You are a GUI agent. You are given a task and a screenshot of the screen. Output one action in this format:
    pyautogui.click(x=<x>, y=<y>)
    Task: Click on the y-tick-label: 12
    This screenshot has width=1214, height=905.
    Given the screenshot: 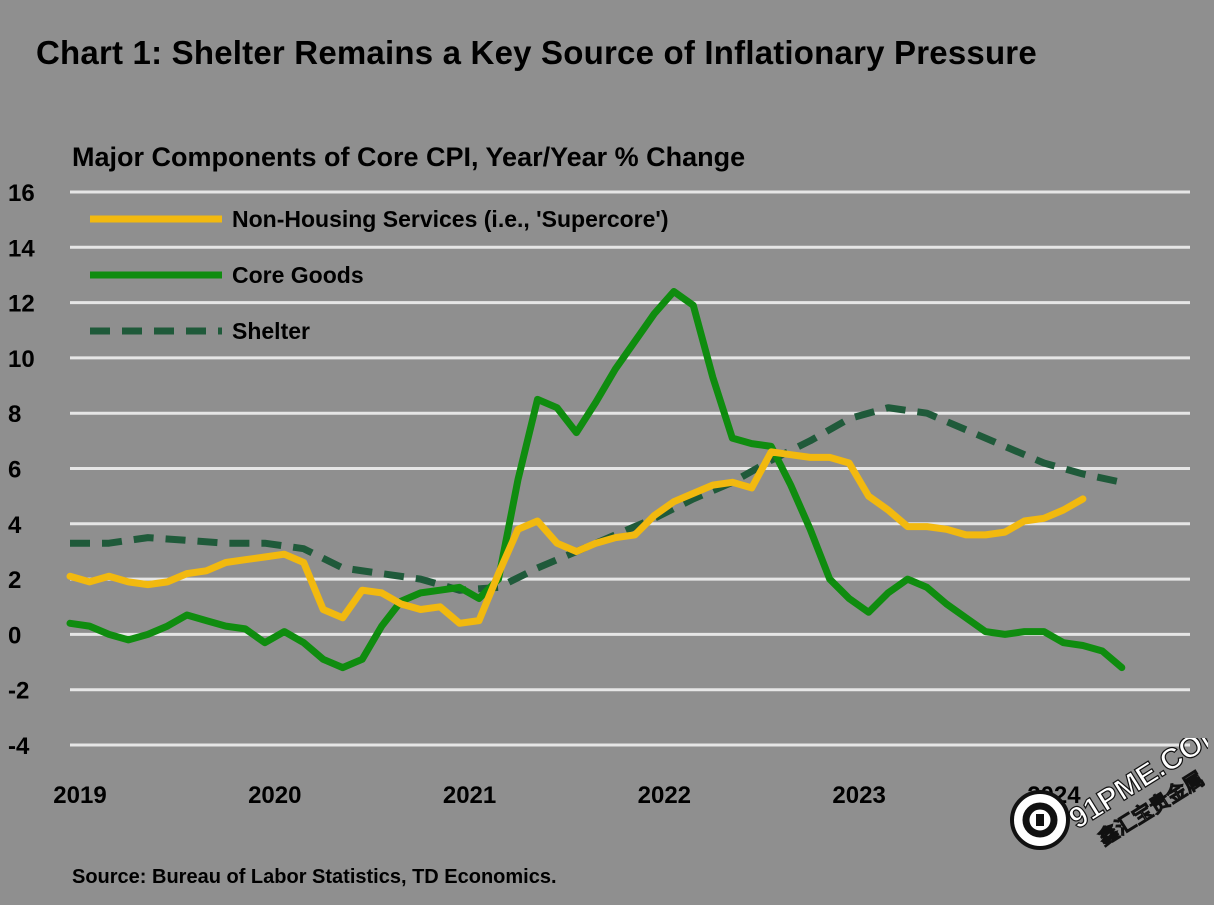 What is the action you would take?
    pyautogui.click(x=21, y=304)
    